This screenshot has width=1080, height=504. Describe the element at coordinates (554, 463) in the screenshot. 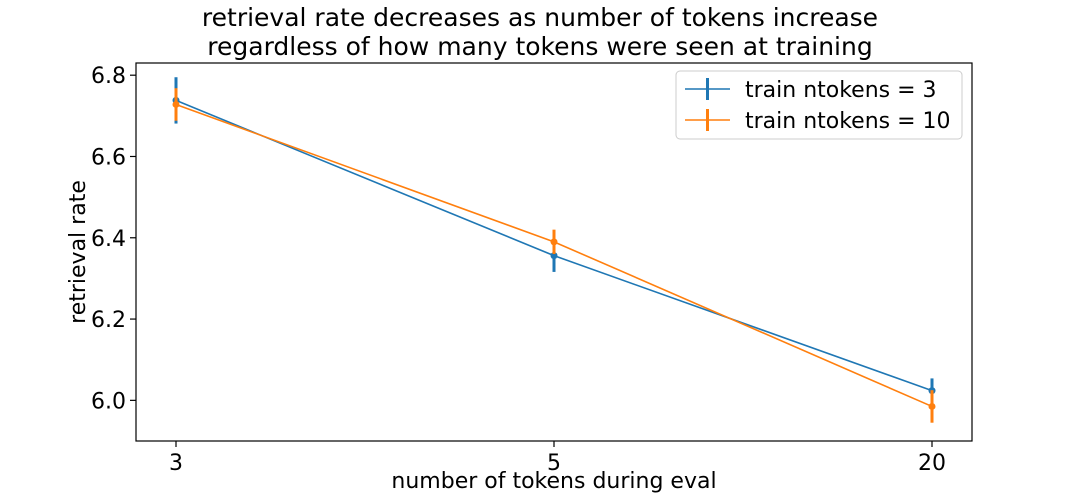

I see `x-tick-label: 5` at that location.